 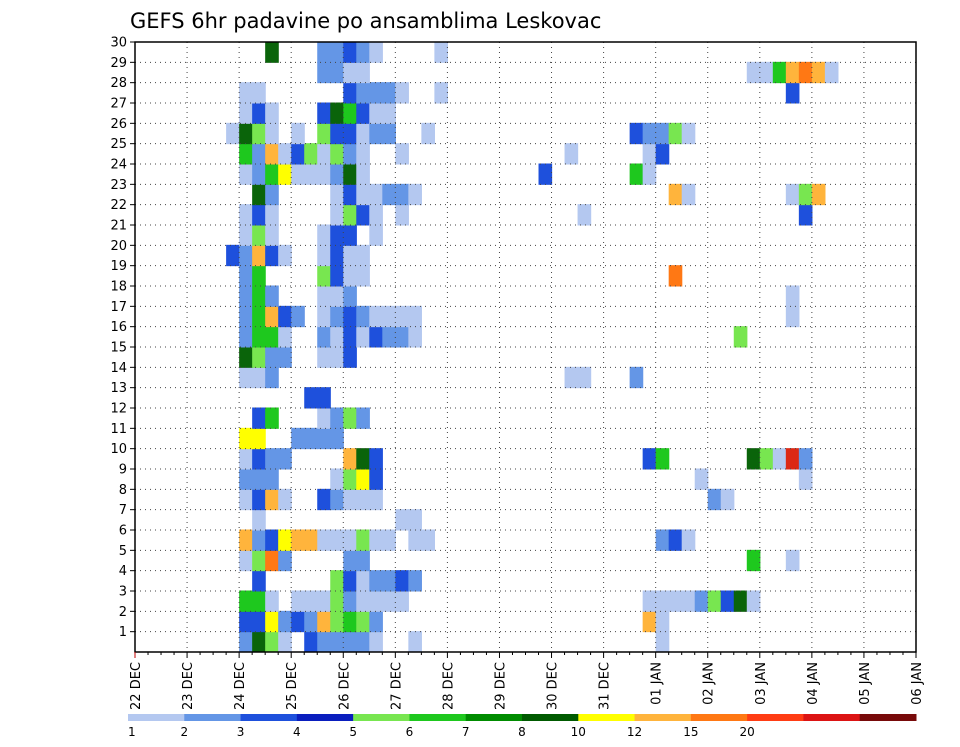 I want to click on cell-m22-t15, so click(x=337, y=215).